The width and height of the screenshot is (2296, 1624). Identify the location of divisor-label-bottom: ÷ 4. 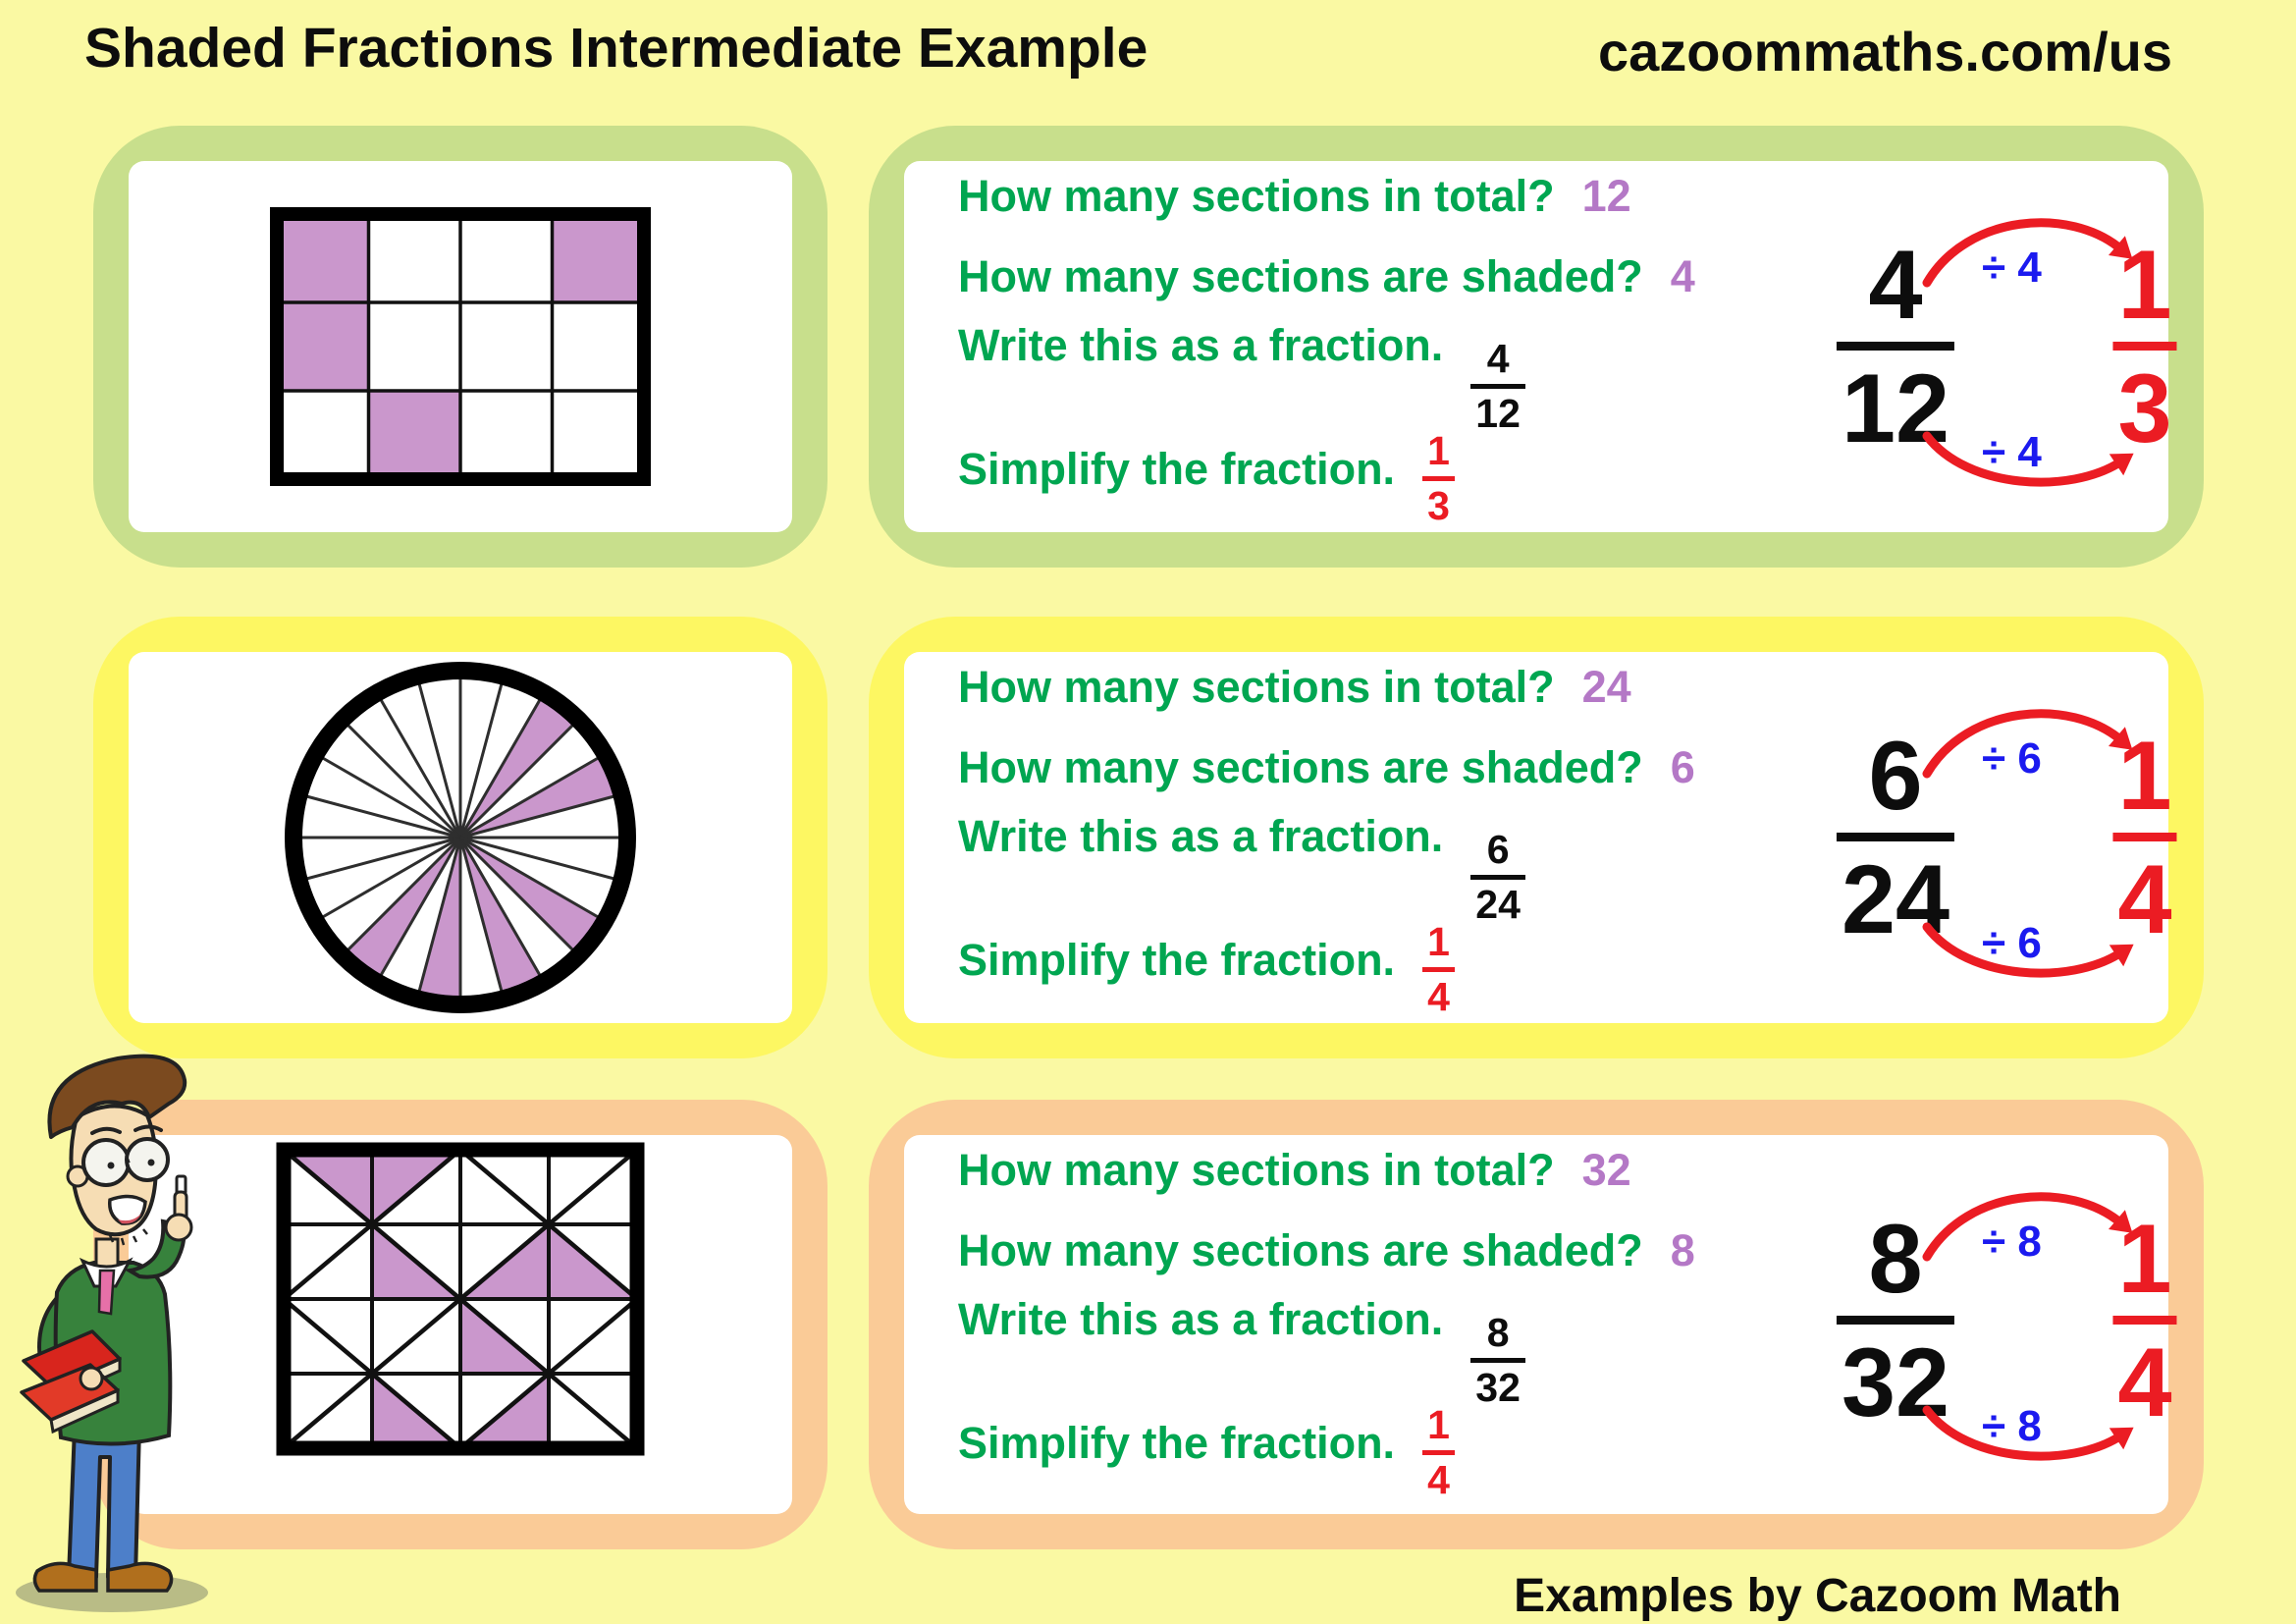
(2012, 452).